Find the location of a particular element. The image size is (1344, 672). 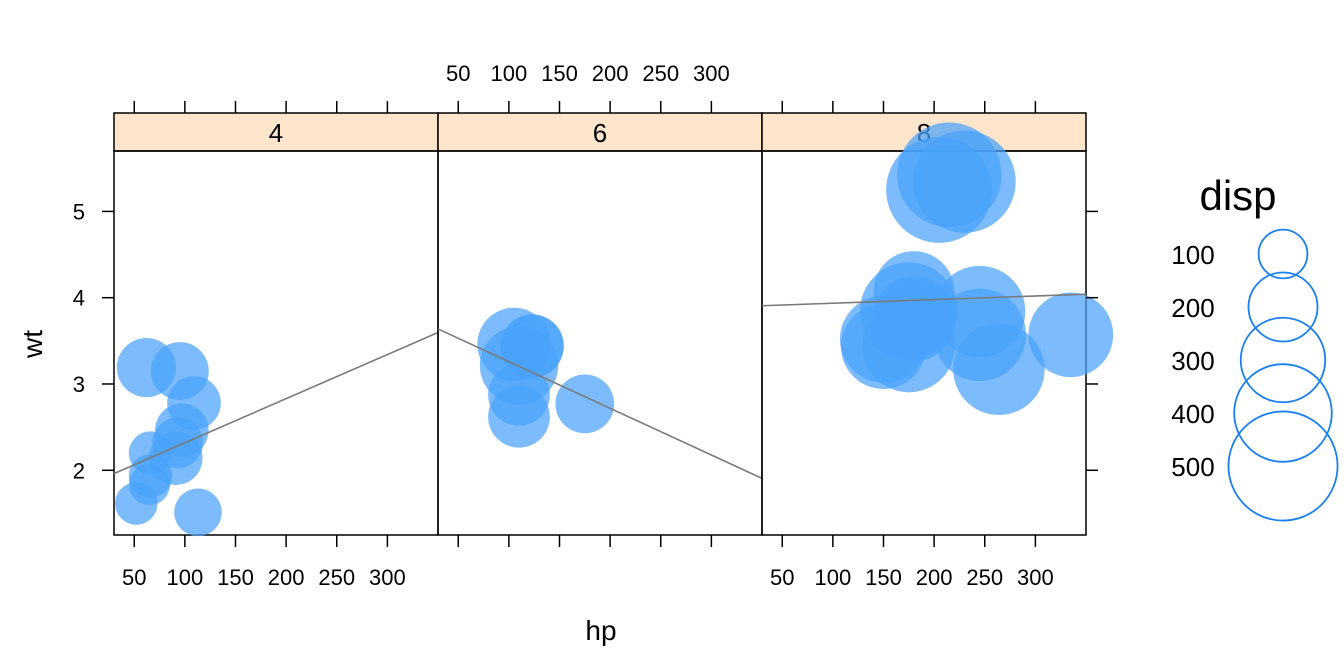

strip-label-6: 6 is located at coordinates (600, 133).